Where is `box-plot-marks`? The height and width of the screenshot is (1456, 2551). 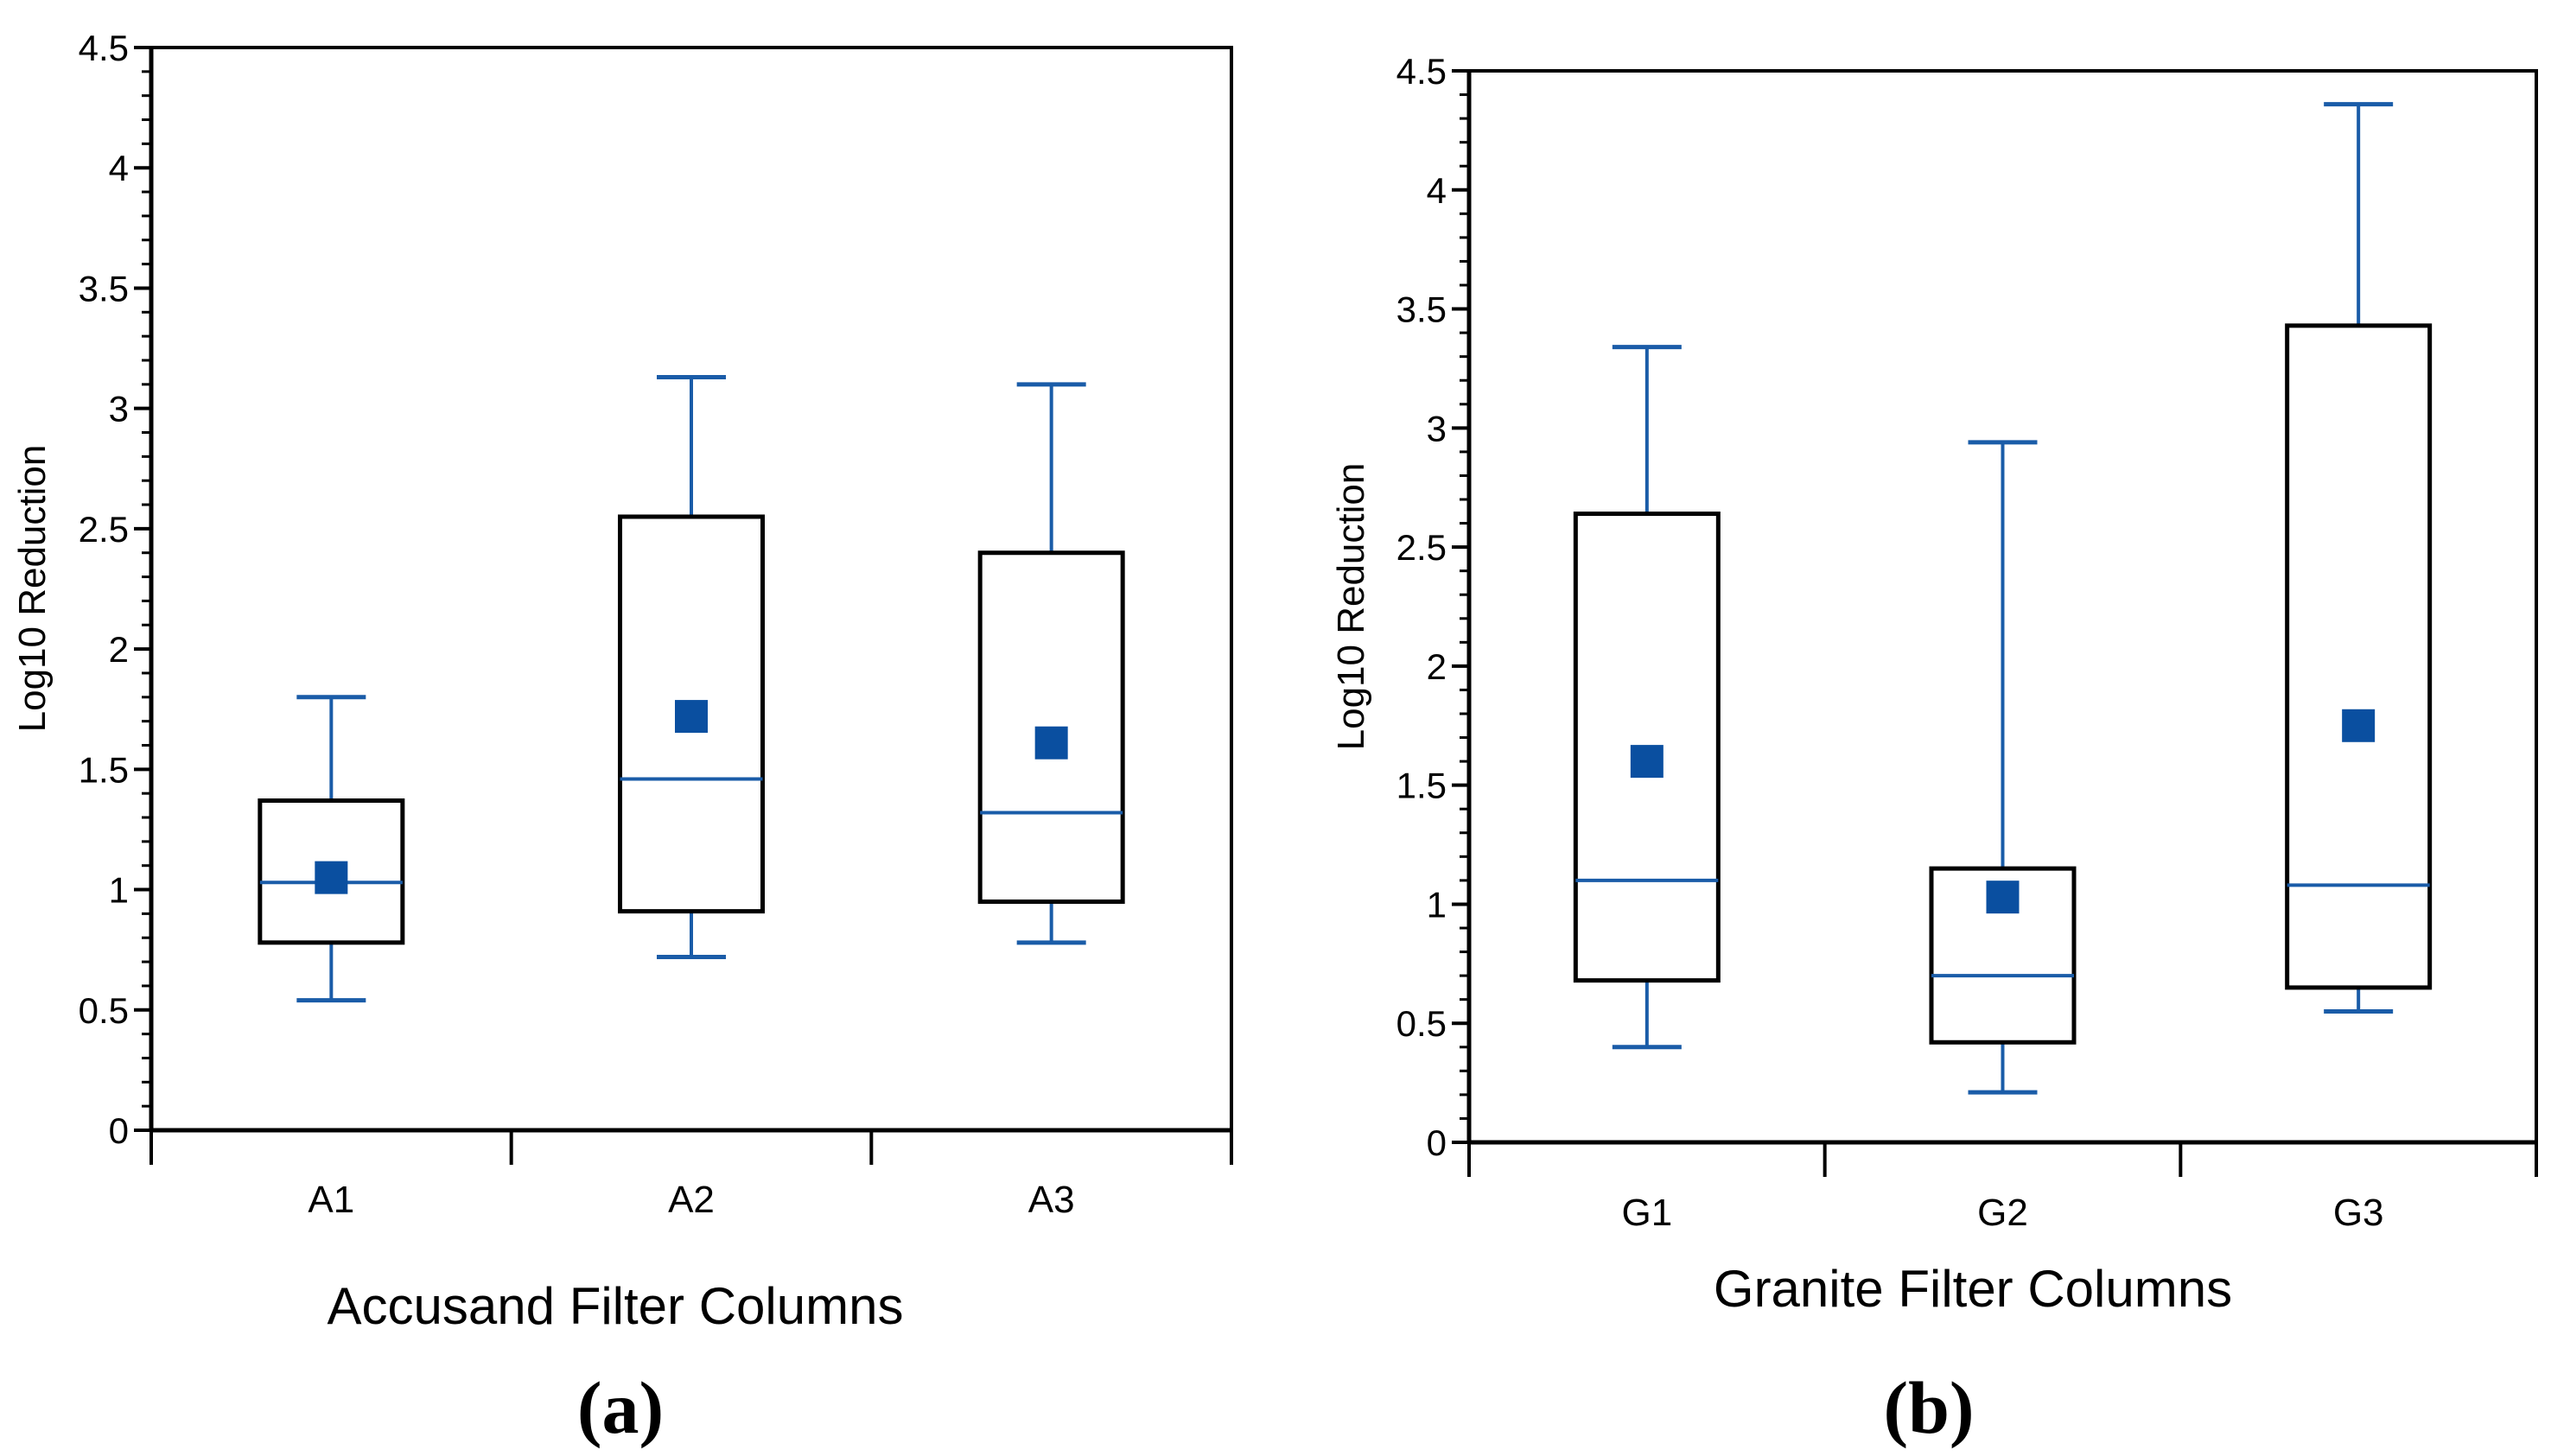 box-plot-marks is located at coordinates (692, 688).